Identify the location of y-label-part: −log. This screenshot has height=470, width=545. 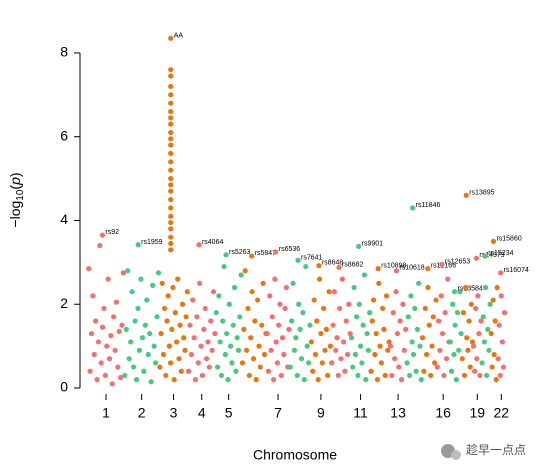
(15, 214).